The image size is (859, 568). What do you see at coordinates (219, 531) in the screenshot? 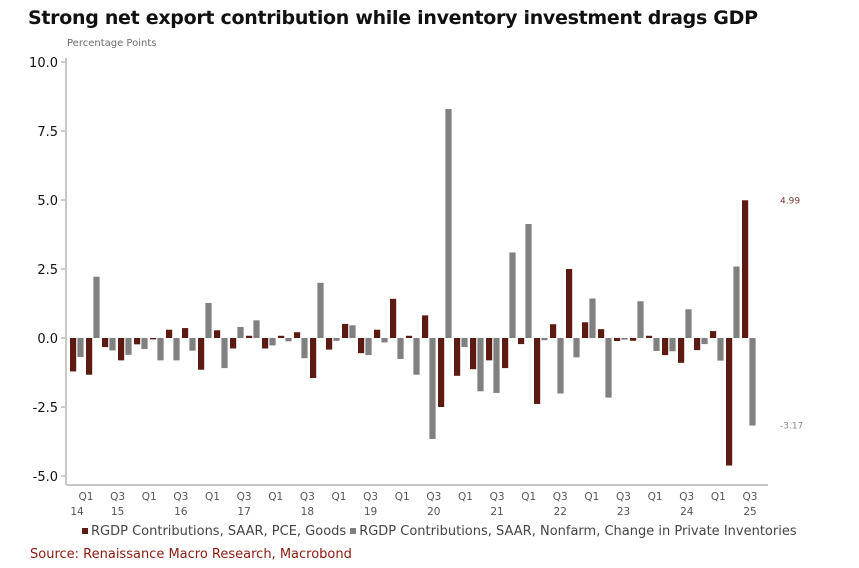
I see `legend-label-goods: RGDP Contributions, SAAR, PCE, Goods` at bounding box center [219, 531].